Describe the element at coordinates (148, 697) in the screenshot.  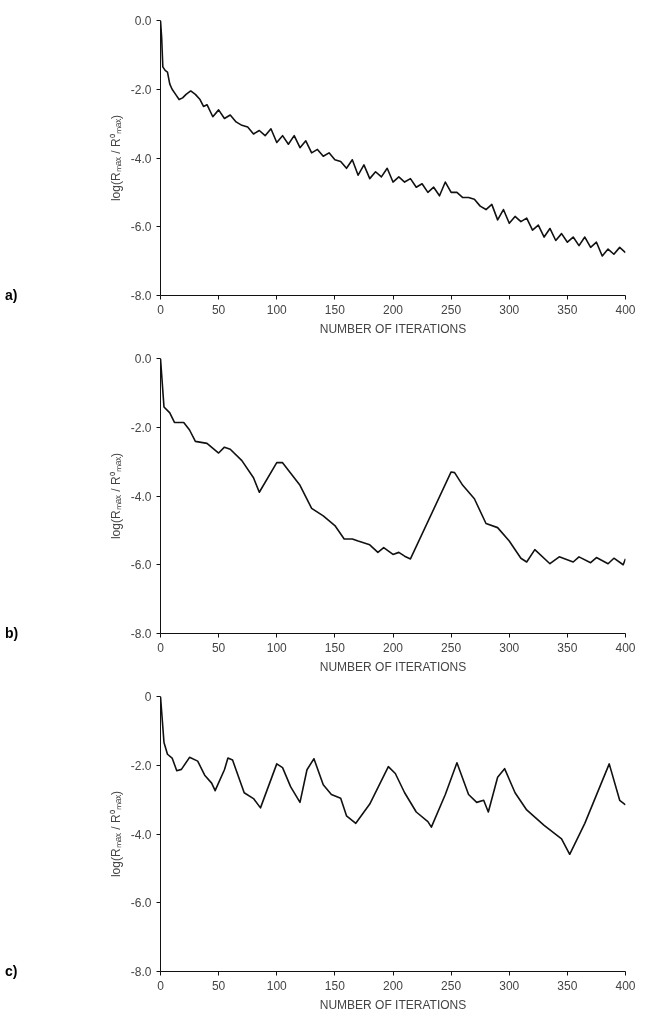
I see `y-tick-label: 0` at that location.